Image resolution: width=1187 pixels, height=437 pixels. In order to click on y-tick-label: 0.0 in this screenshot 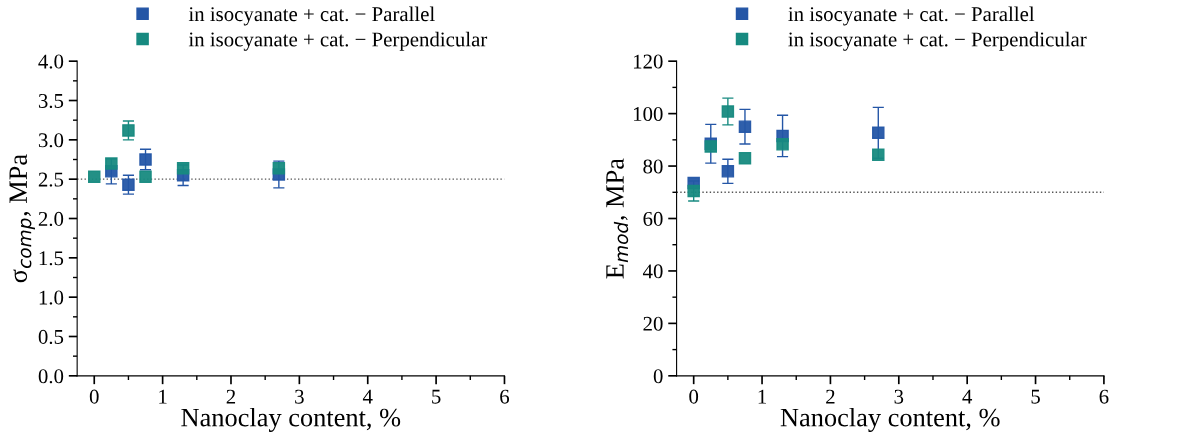, I will do `click(51, 376)`.